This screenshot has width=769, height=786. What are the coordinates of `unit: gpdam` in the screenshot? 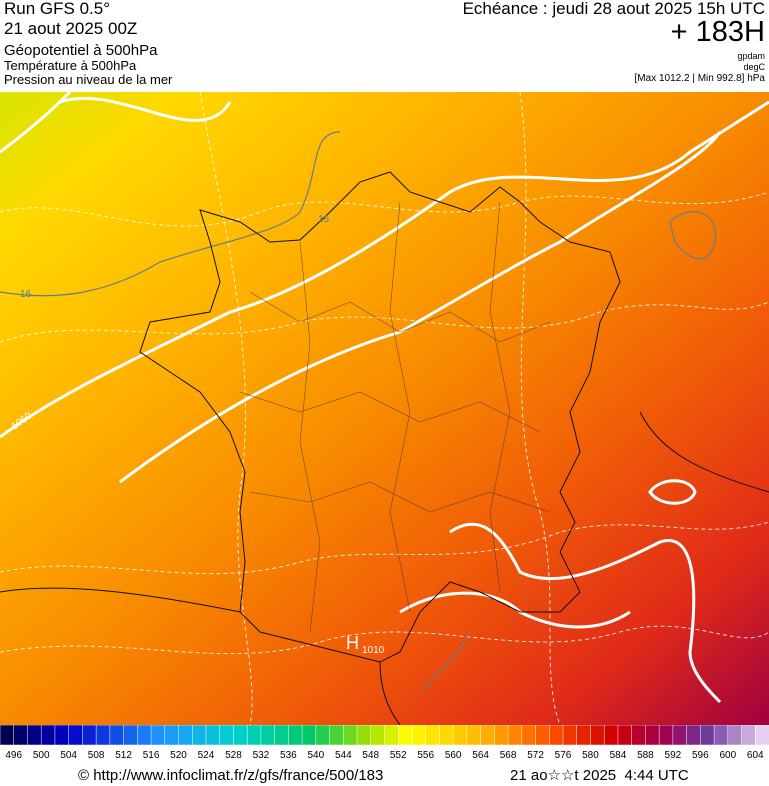 It's located at (751, 56).